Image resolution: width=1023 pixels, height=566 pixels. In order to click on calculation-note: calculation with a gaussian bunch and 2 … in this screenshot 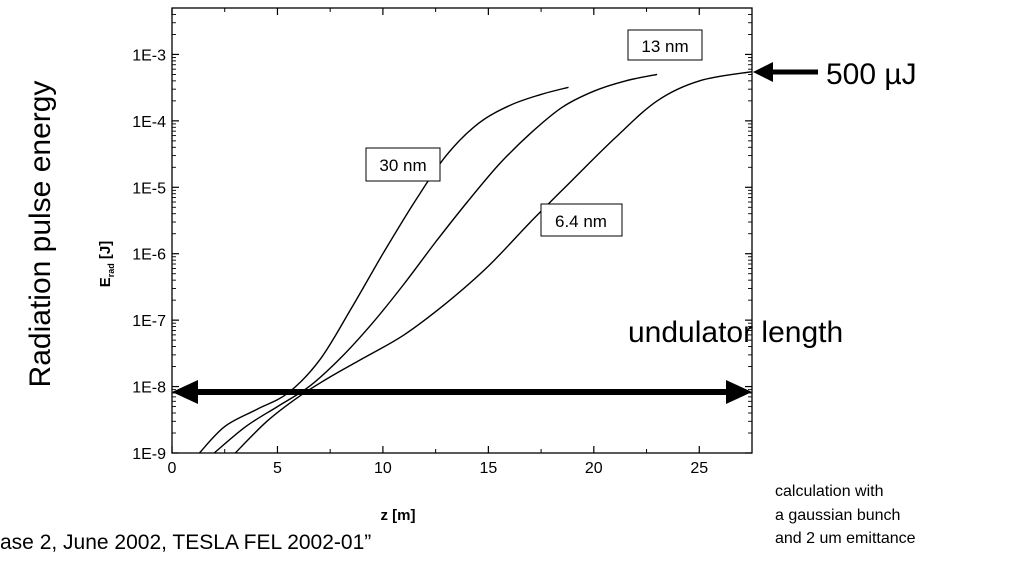, I will do `click(845, 515)`.